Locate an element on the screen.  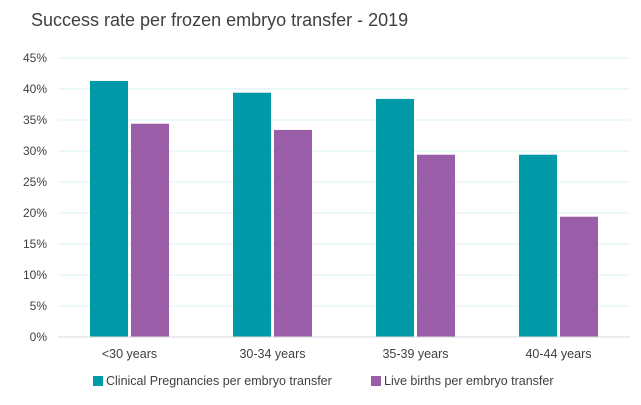
legend-label: Live births per embryo transfer is located at coordinates (469, 381).